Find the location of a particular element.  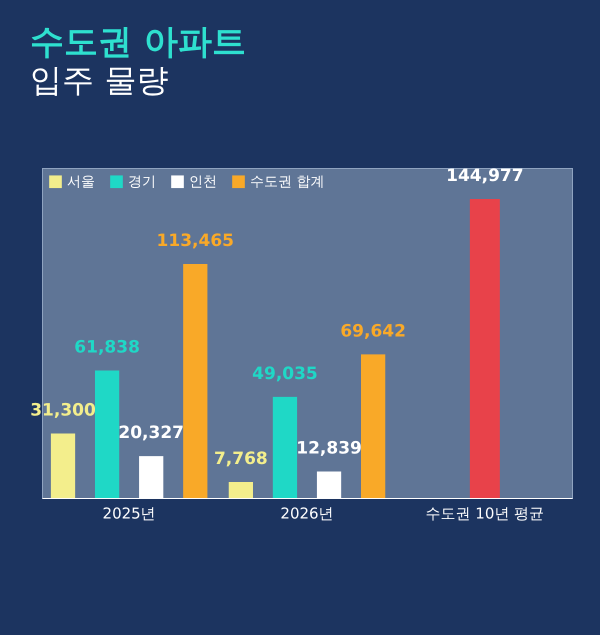

legend-label: 인천 is located at coordinates (203, 182).